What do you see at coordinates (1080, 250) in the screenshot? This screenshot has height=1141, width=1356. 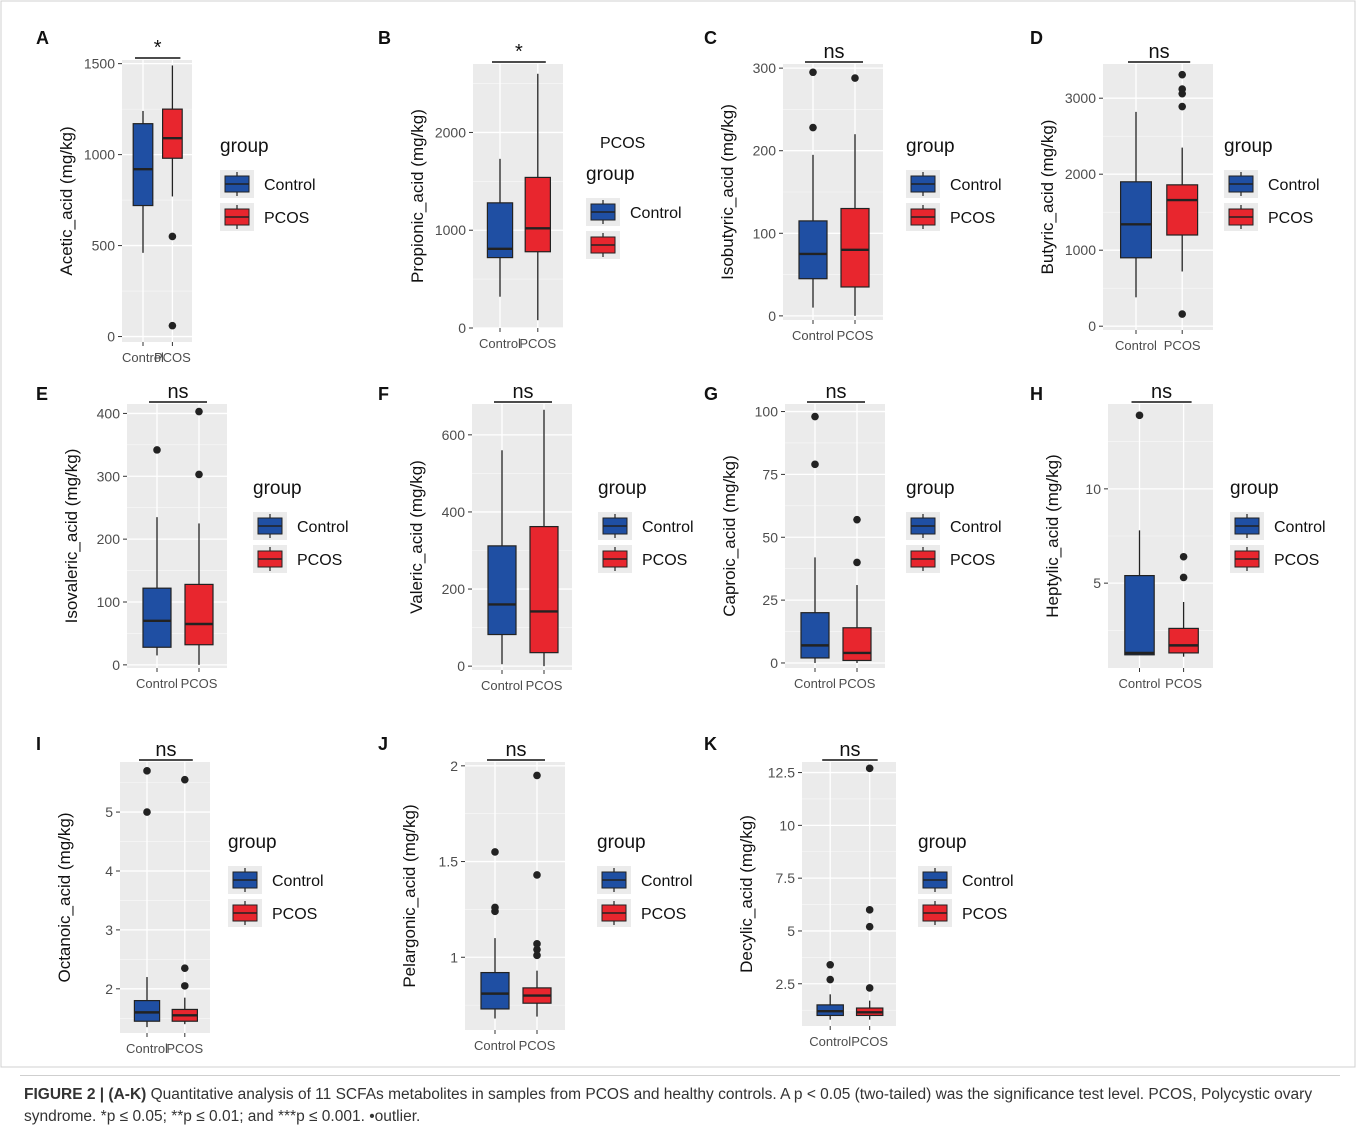 I see `y-tick-label: 1000` at bounding box center [1080, 250].